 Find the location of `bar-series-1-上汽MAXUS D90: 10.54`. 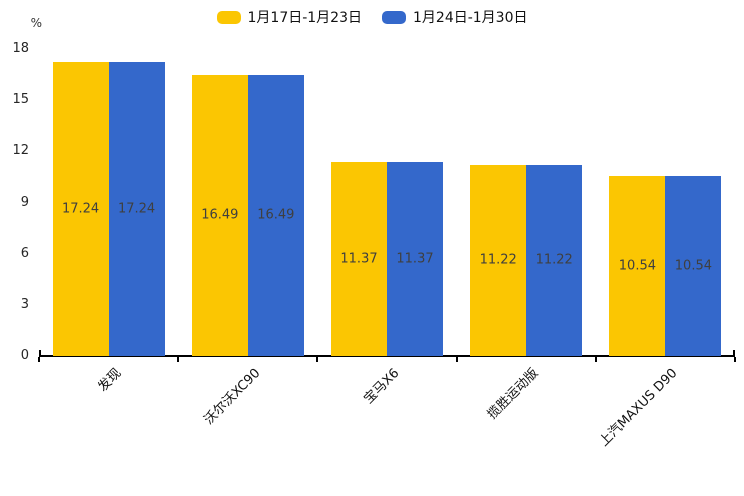

bar-series-1-上汽MAXUS D90: 10.54 is located at coordinates (637, 266).